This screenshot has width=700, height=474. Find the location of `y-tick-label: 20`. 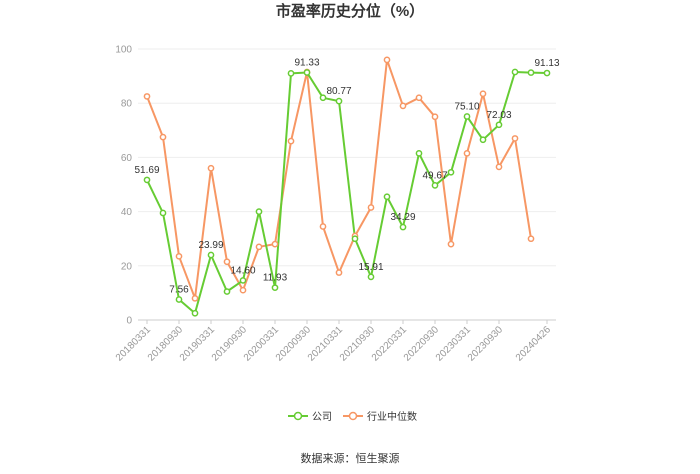

y-tick-label: 20 is located at coordinates (127, 266).